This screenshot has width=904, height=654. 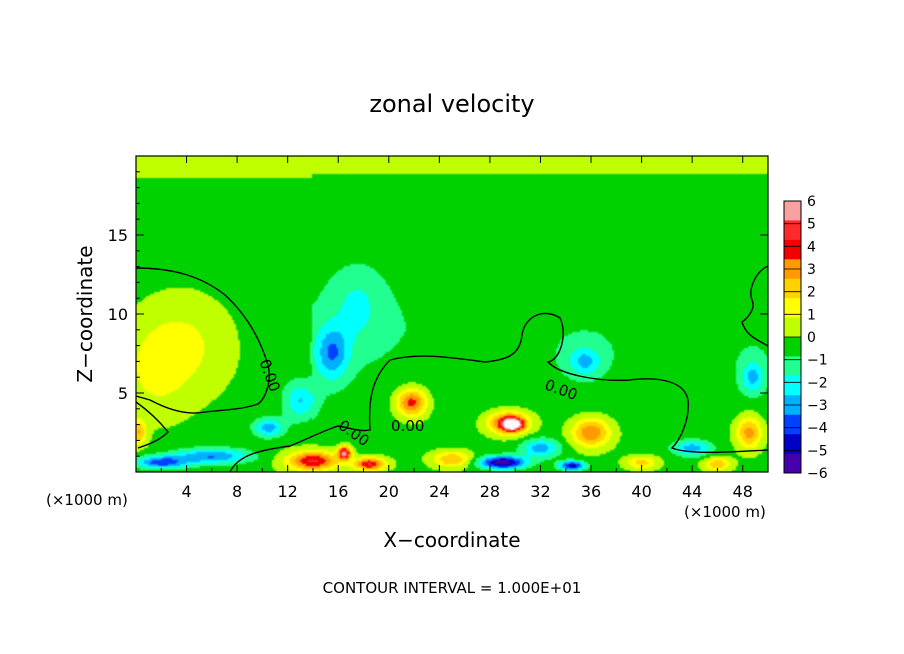 I want to click on x-tick-label: 40, so click(x=641, y=491).